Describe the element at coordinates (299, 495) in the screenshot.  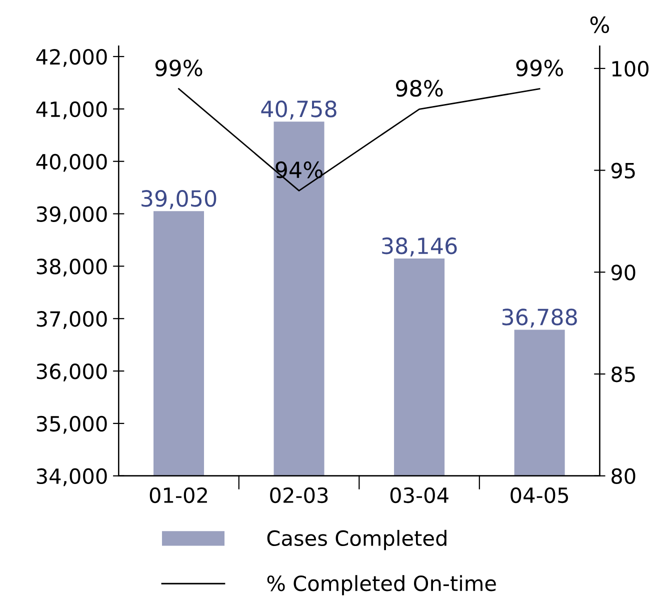
I see `x-tick-label: 02-03` at that location.